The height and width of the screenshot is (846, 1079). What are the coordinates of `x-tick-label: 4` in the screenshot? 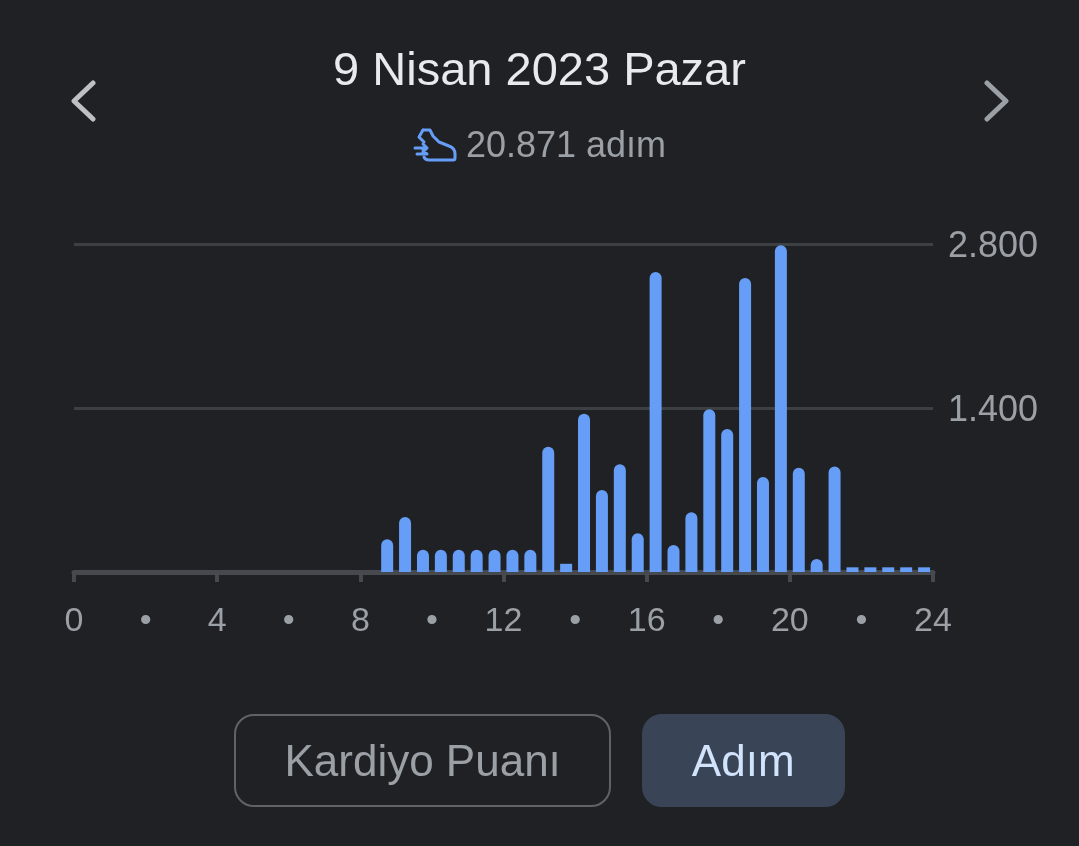 It's located at (217, 619).